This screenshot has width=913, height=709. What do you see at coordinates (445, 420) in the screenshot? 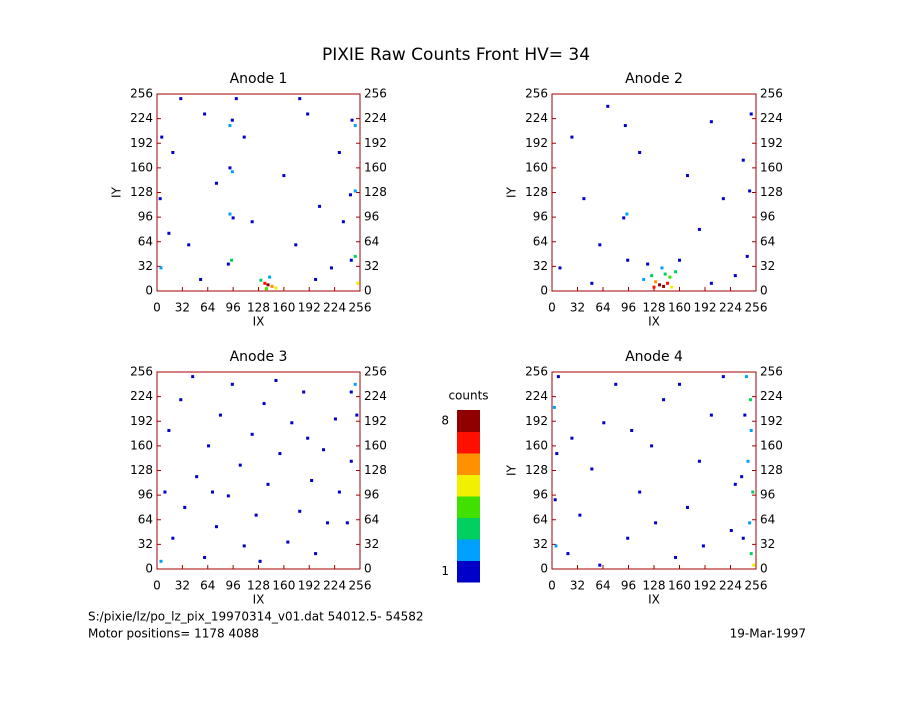
I see `colorbar-tick-label: 8` at bounding box center [445, 420].